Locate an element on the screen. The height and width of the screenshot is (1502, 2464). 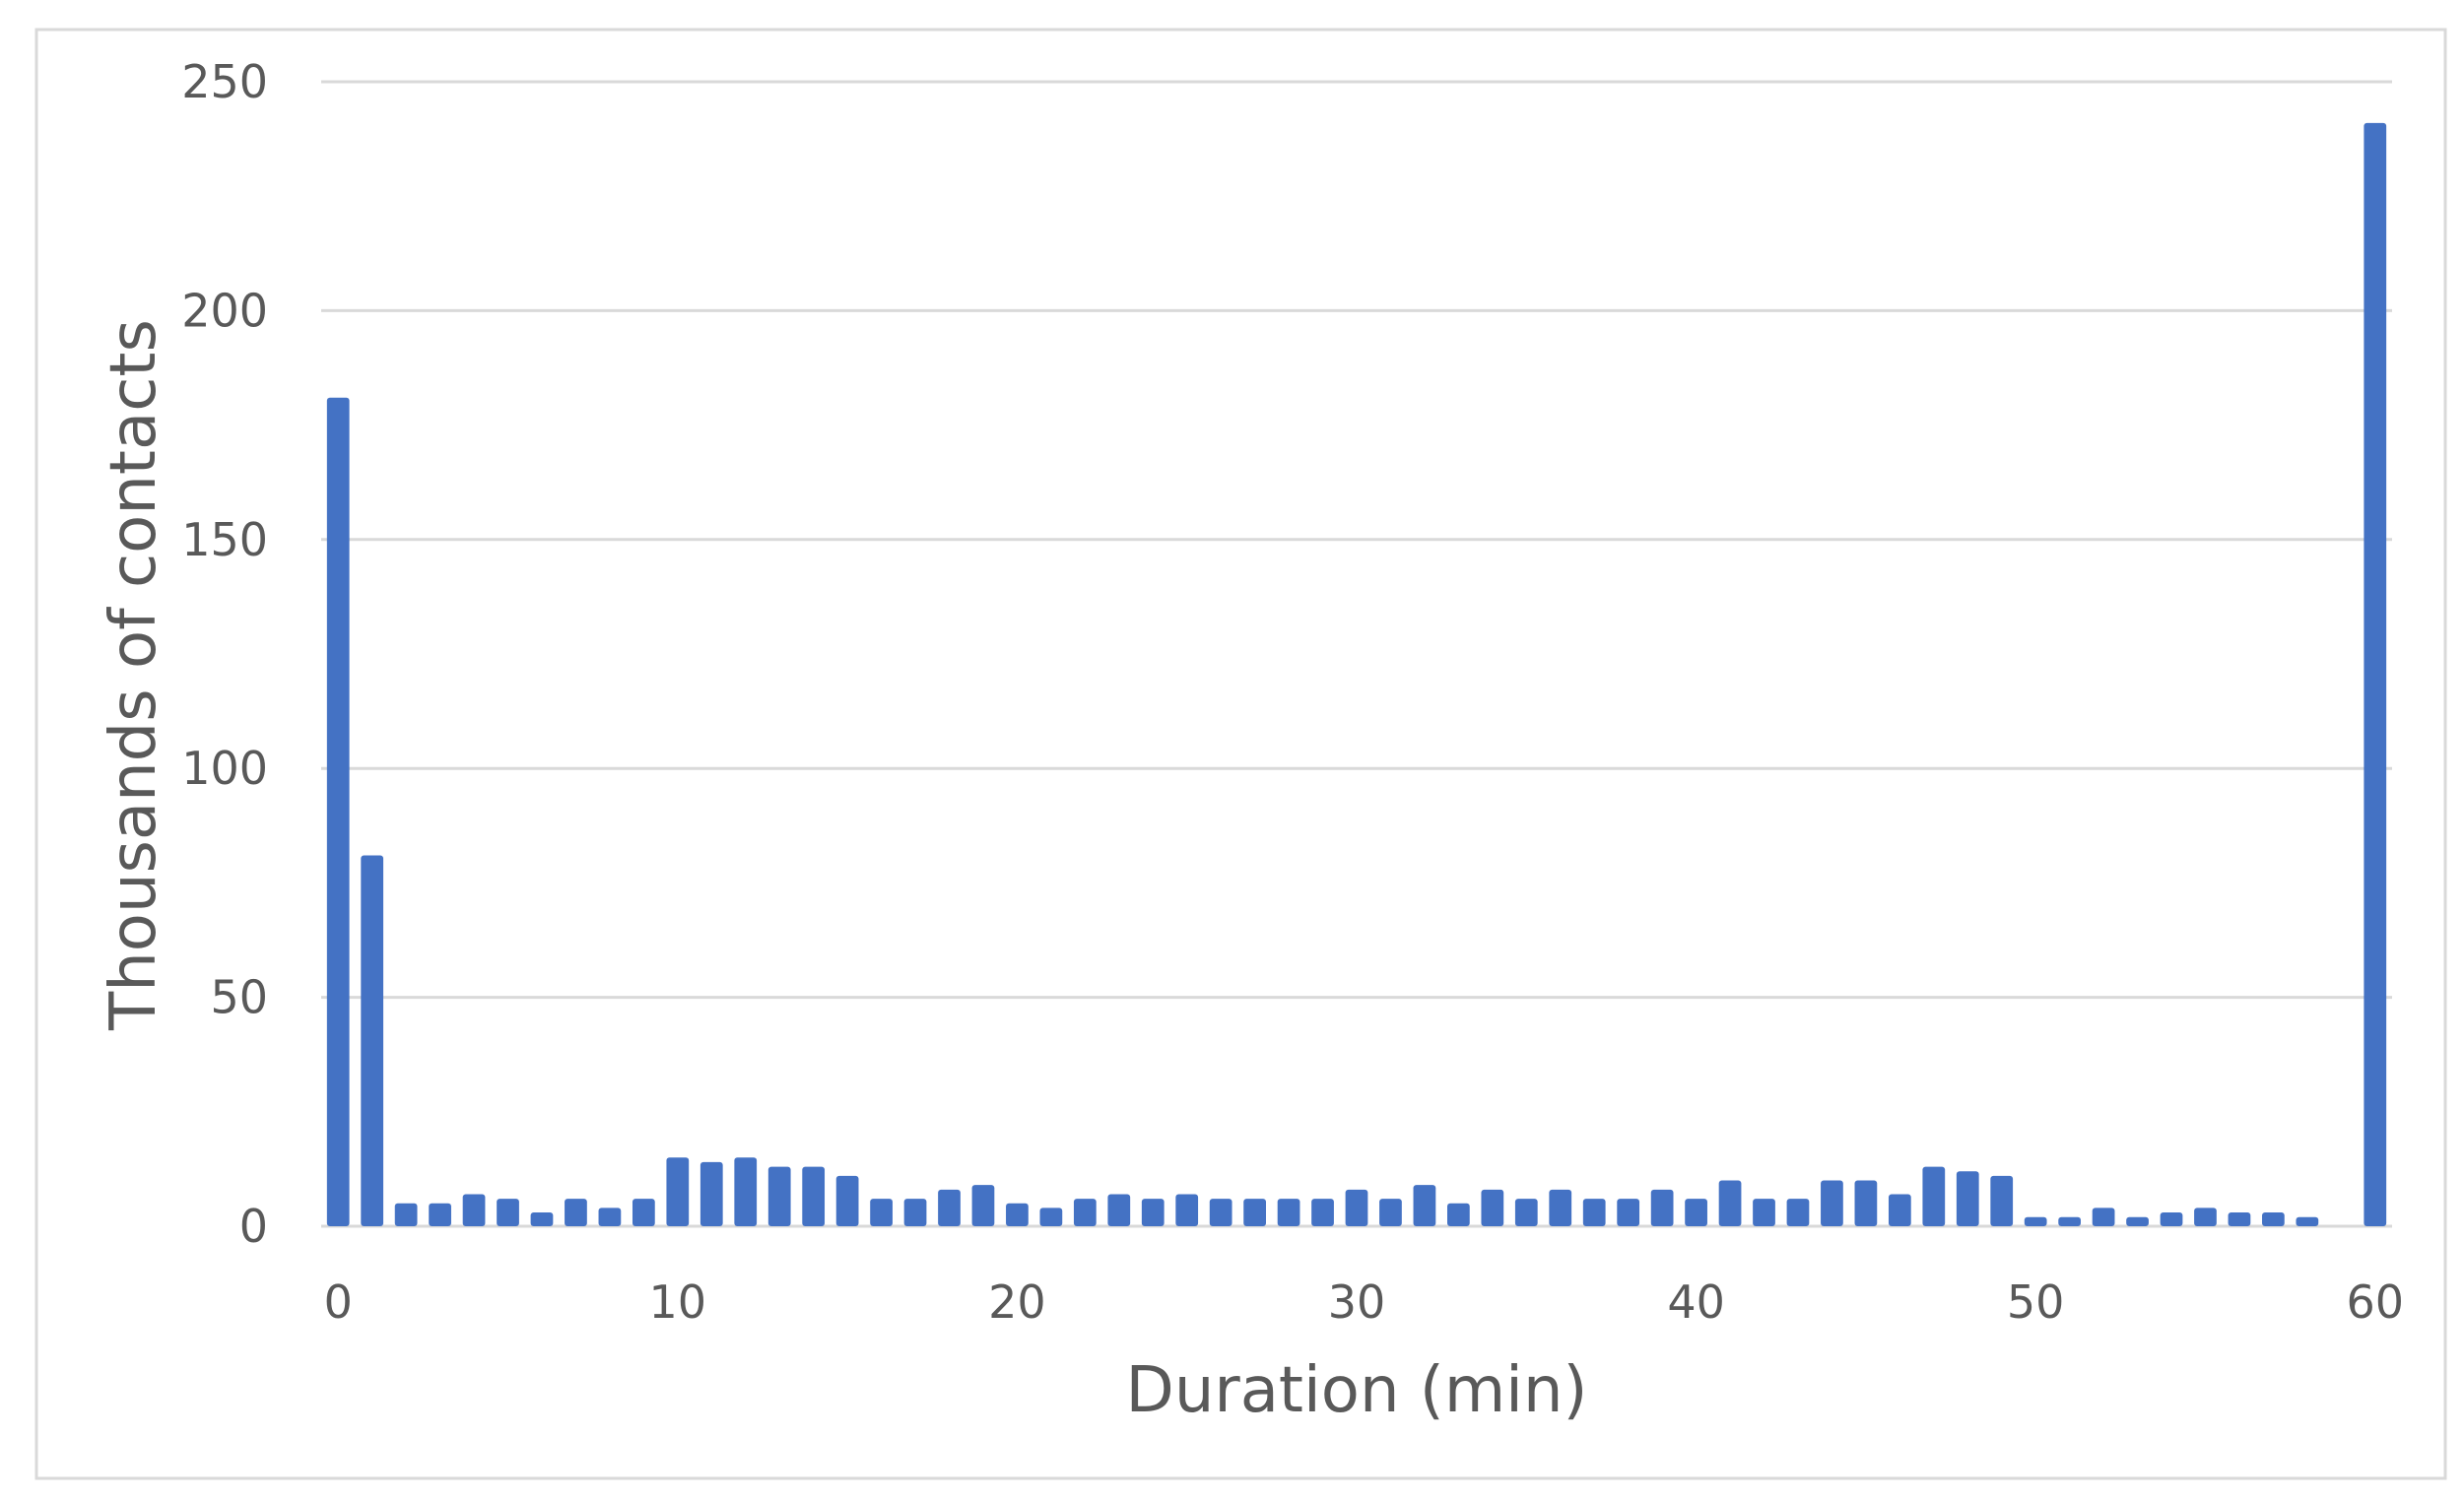
x-axis-title: Duration (min) is located at coordinates (1357, 1390).